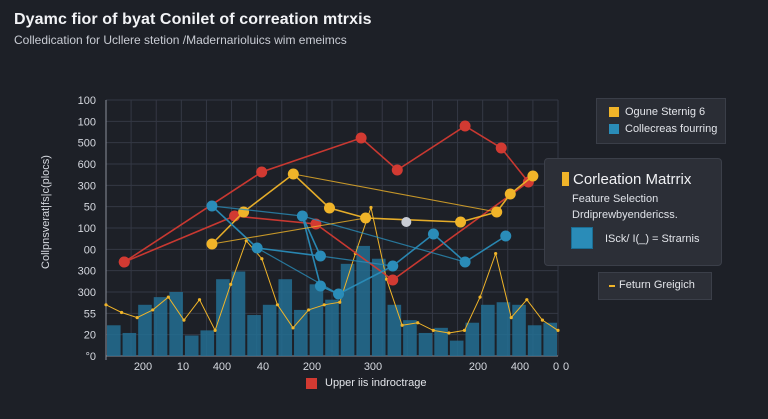  Describe the element at coordinates (90, 336) in the screenshot. I see `y-tick-label: 20` at that location.